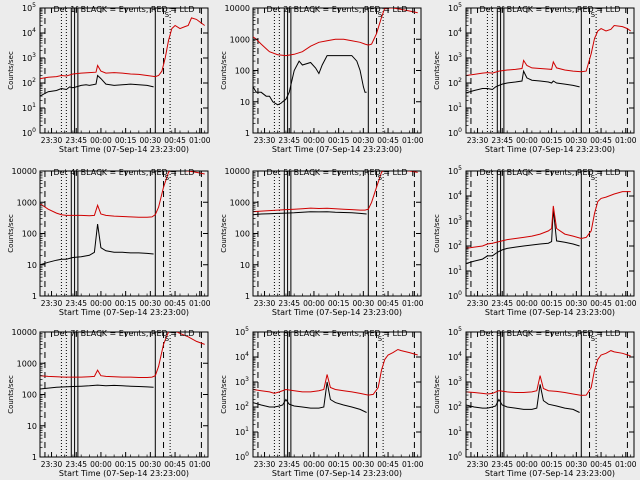 The image size is (640, 480). What do you see at coordinates (549, 9) in the screenshot?
I see `panel-title: Det 3f BLACK = Events, RED = LLD` at bounding box center [549, 9].